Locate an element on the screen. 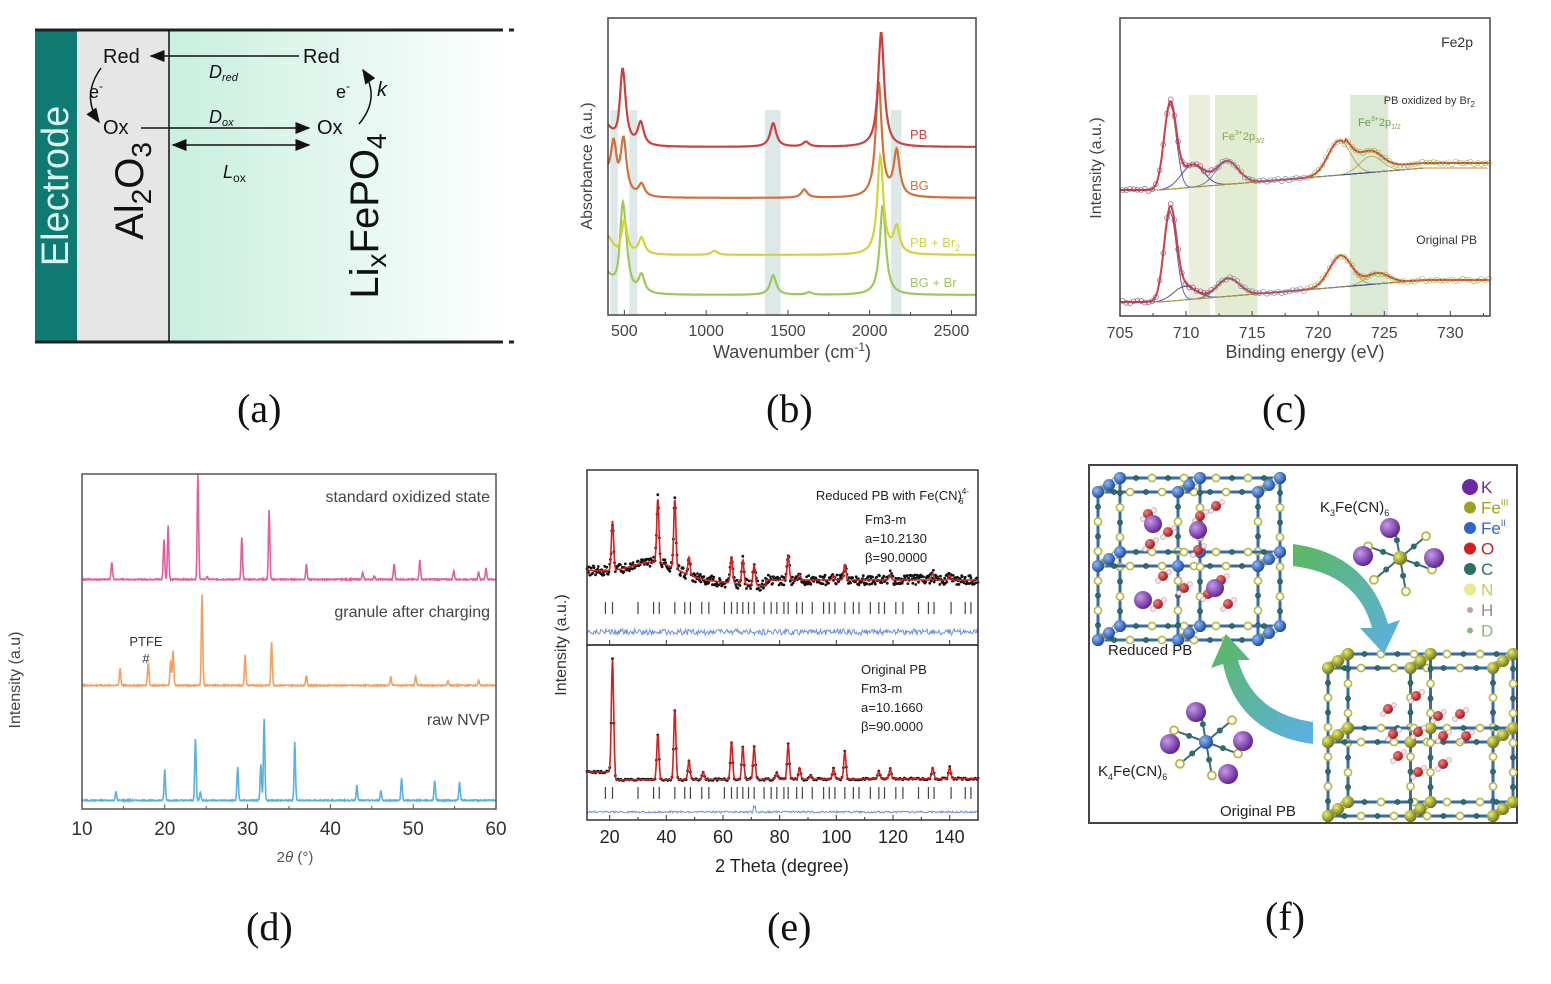 The width and height of the screenshot is (1551, 984). legend-label: FeIII is located at coordinates (1494, 508).